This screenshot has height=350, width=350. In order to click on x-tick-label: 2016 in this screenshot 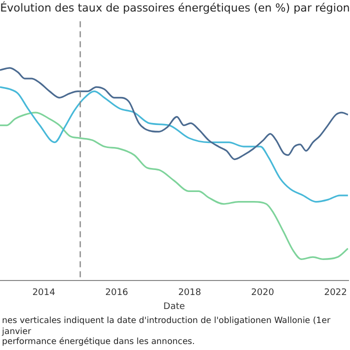, I will do `click(116, 293)`.